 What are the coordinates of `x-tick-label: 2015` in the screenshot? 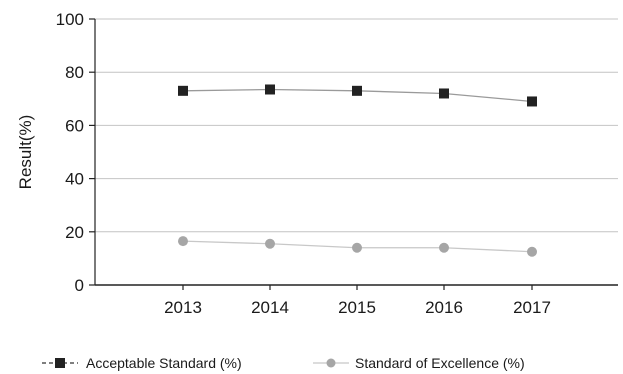 It's located at (357, 307).